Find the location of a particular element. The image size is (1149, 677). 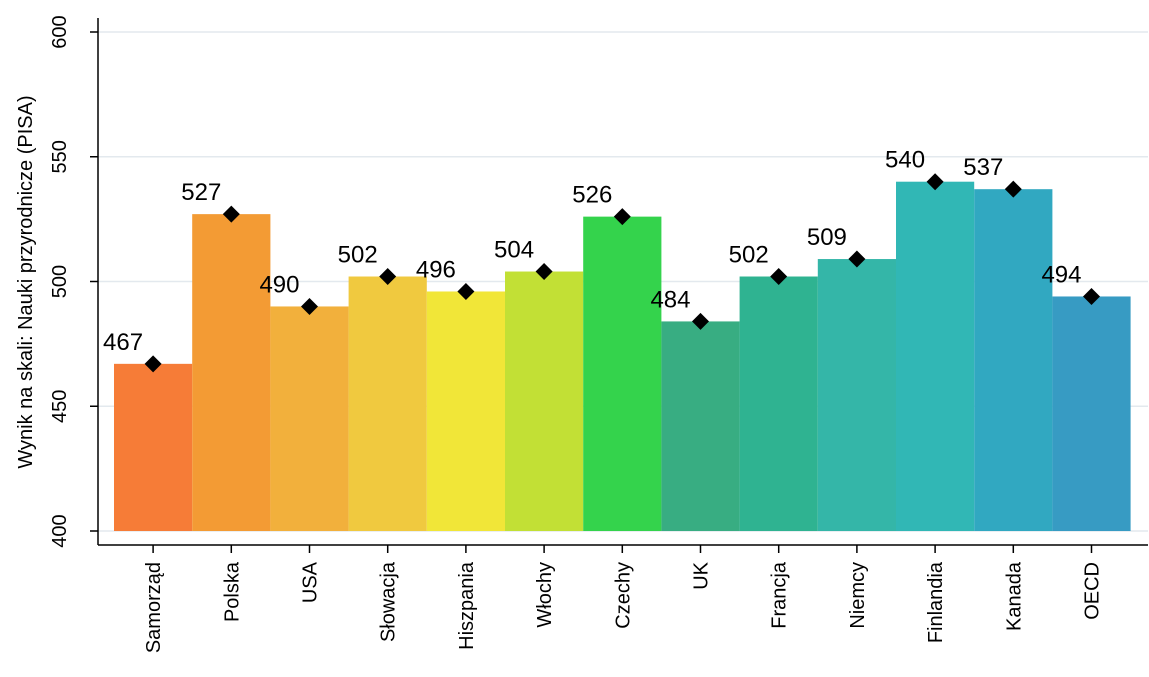

y-tick-label-600: 600 is located at coordinates (60, 31).